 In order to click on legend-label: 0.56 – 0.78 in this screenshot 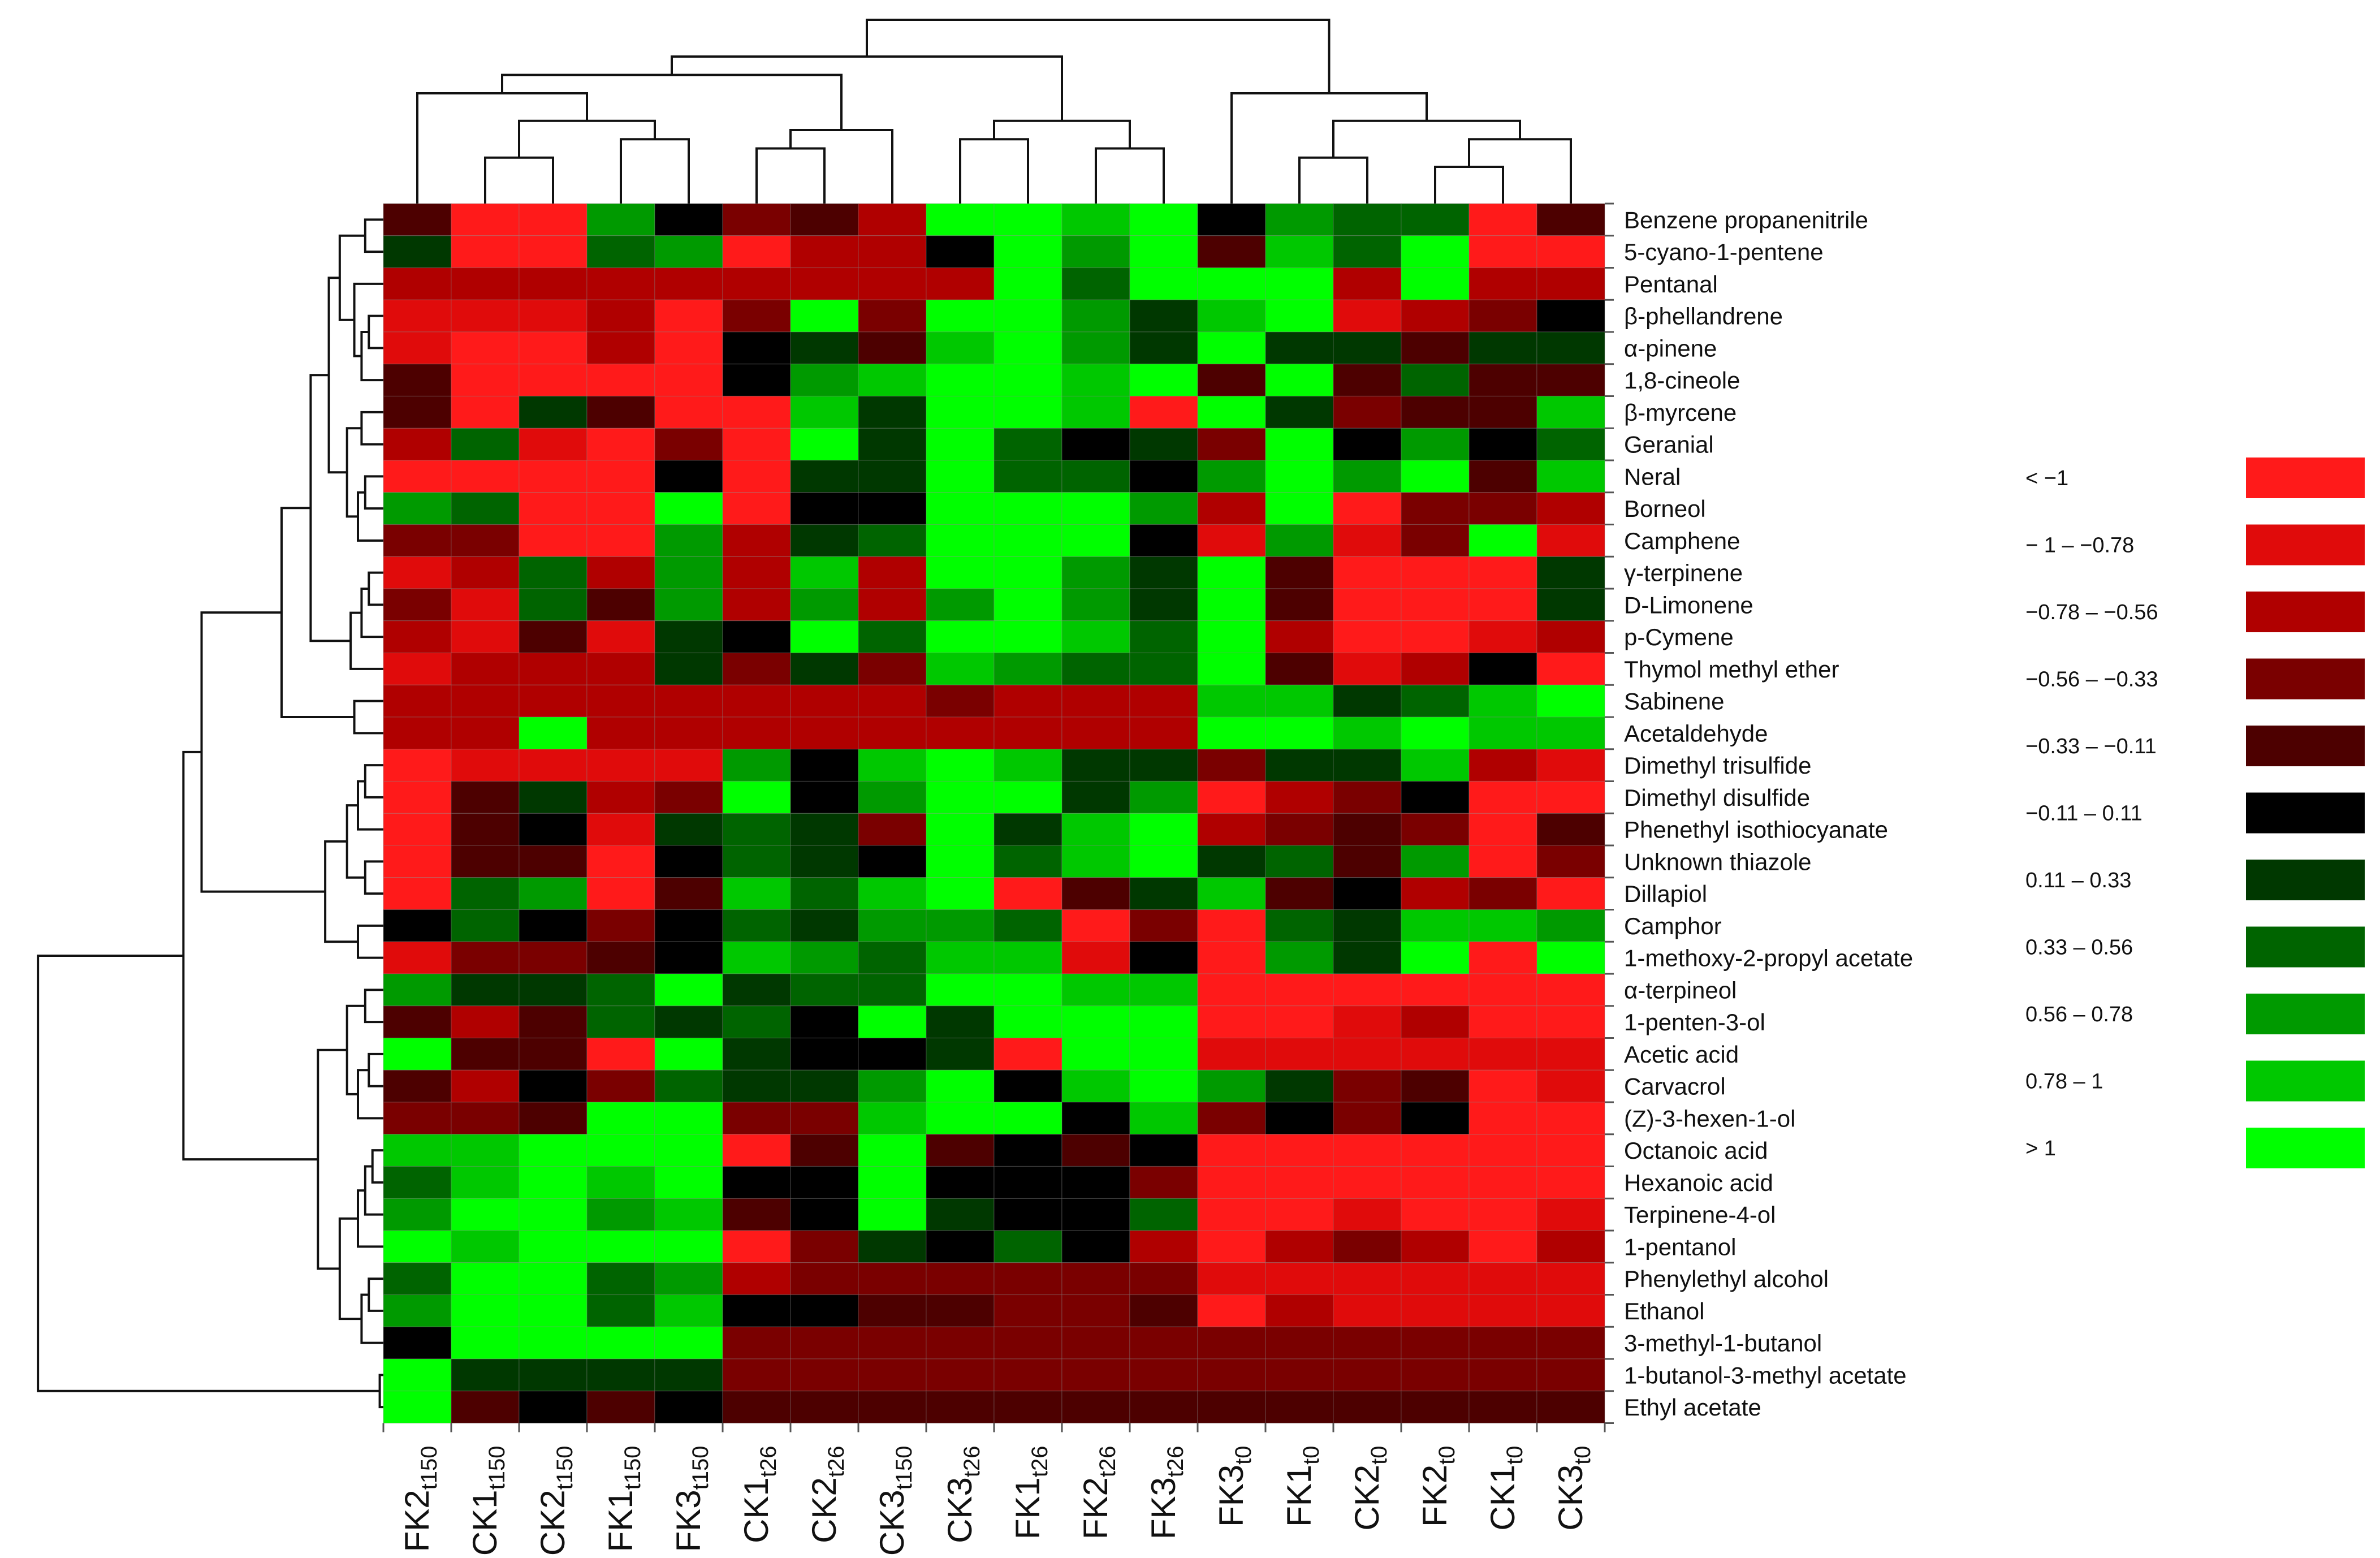, I will do `click(2079, 1015)`.